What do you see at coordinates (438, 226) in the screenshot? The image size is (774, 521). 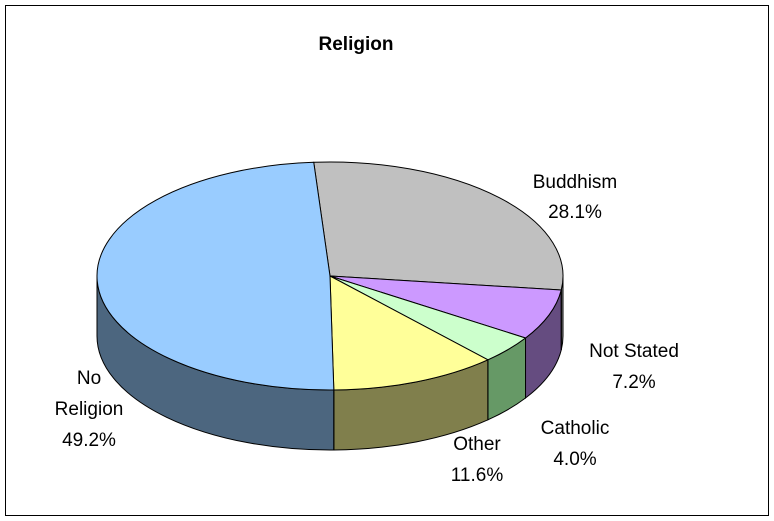 I see `slice-buddhism` at bounding box center [438, 226].